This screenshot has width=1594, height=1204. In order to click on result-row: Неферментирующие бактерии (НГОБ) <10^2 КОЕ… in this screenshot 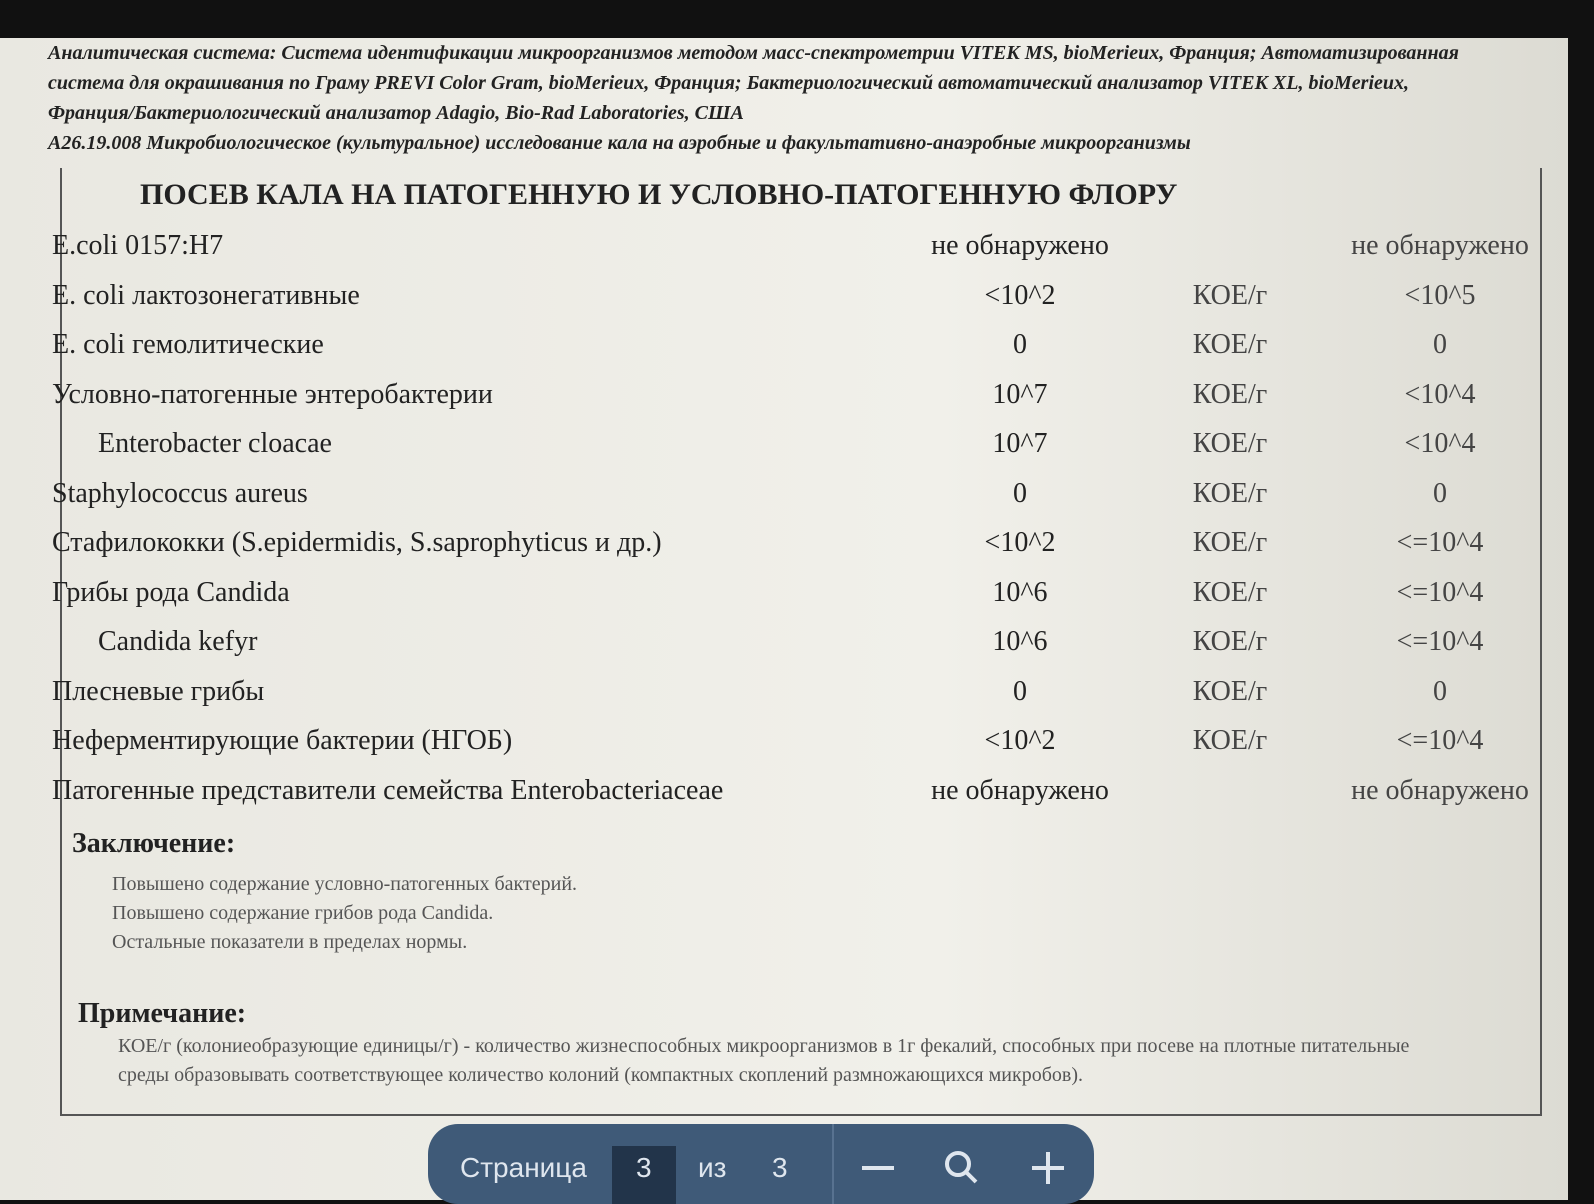, I will do `click(784, 750)`.